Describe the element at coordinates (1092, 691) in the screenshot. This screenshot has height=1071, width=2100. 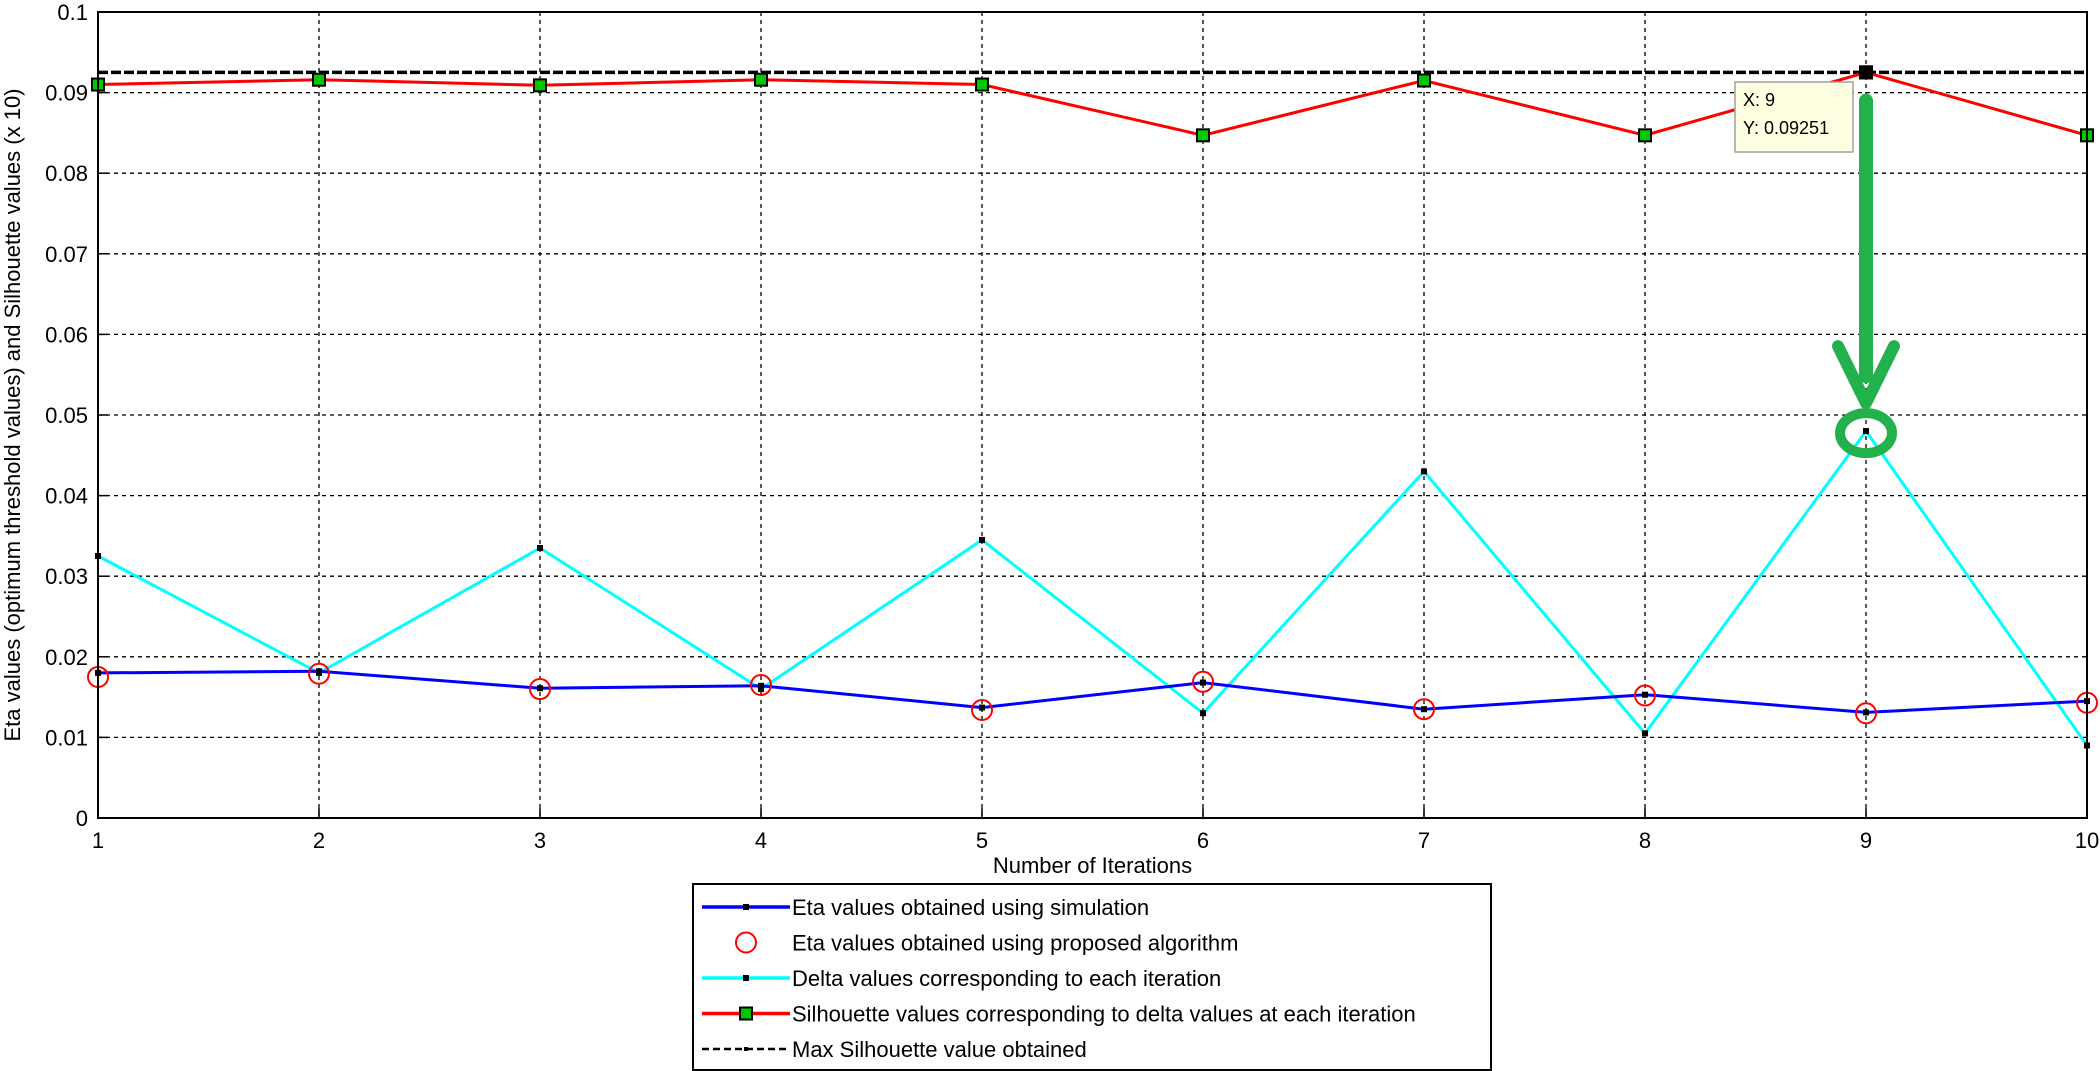
I see `series-line` at that location.